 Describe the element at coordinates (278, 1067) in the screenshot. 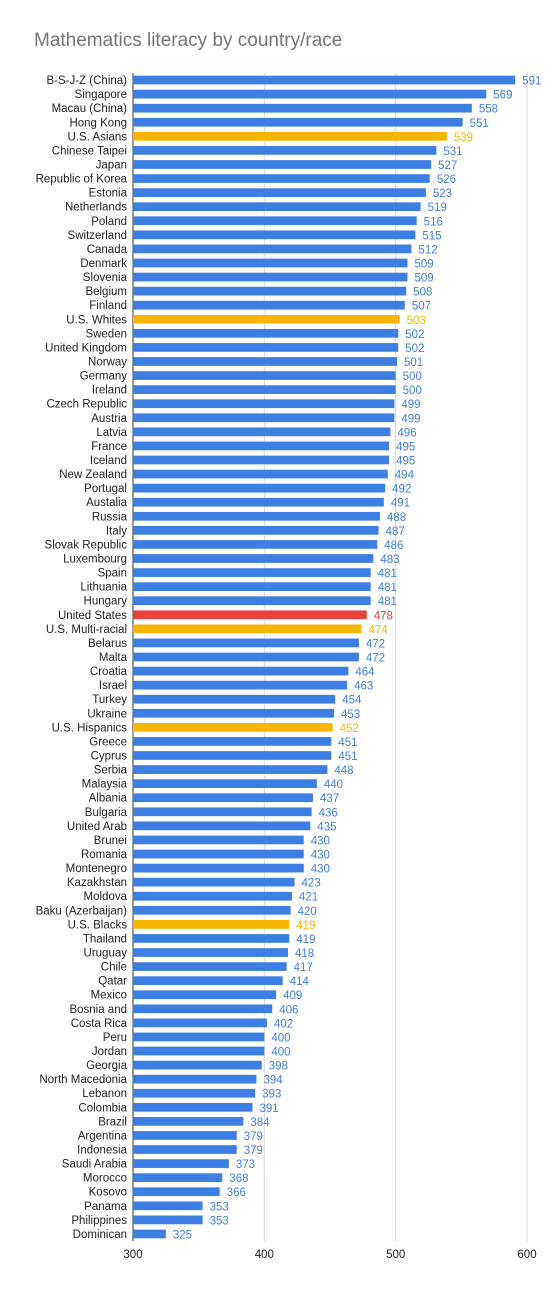

I see `data-label: 398` at that location.